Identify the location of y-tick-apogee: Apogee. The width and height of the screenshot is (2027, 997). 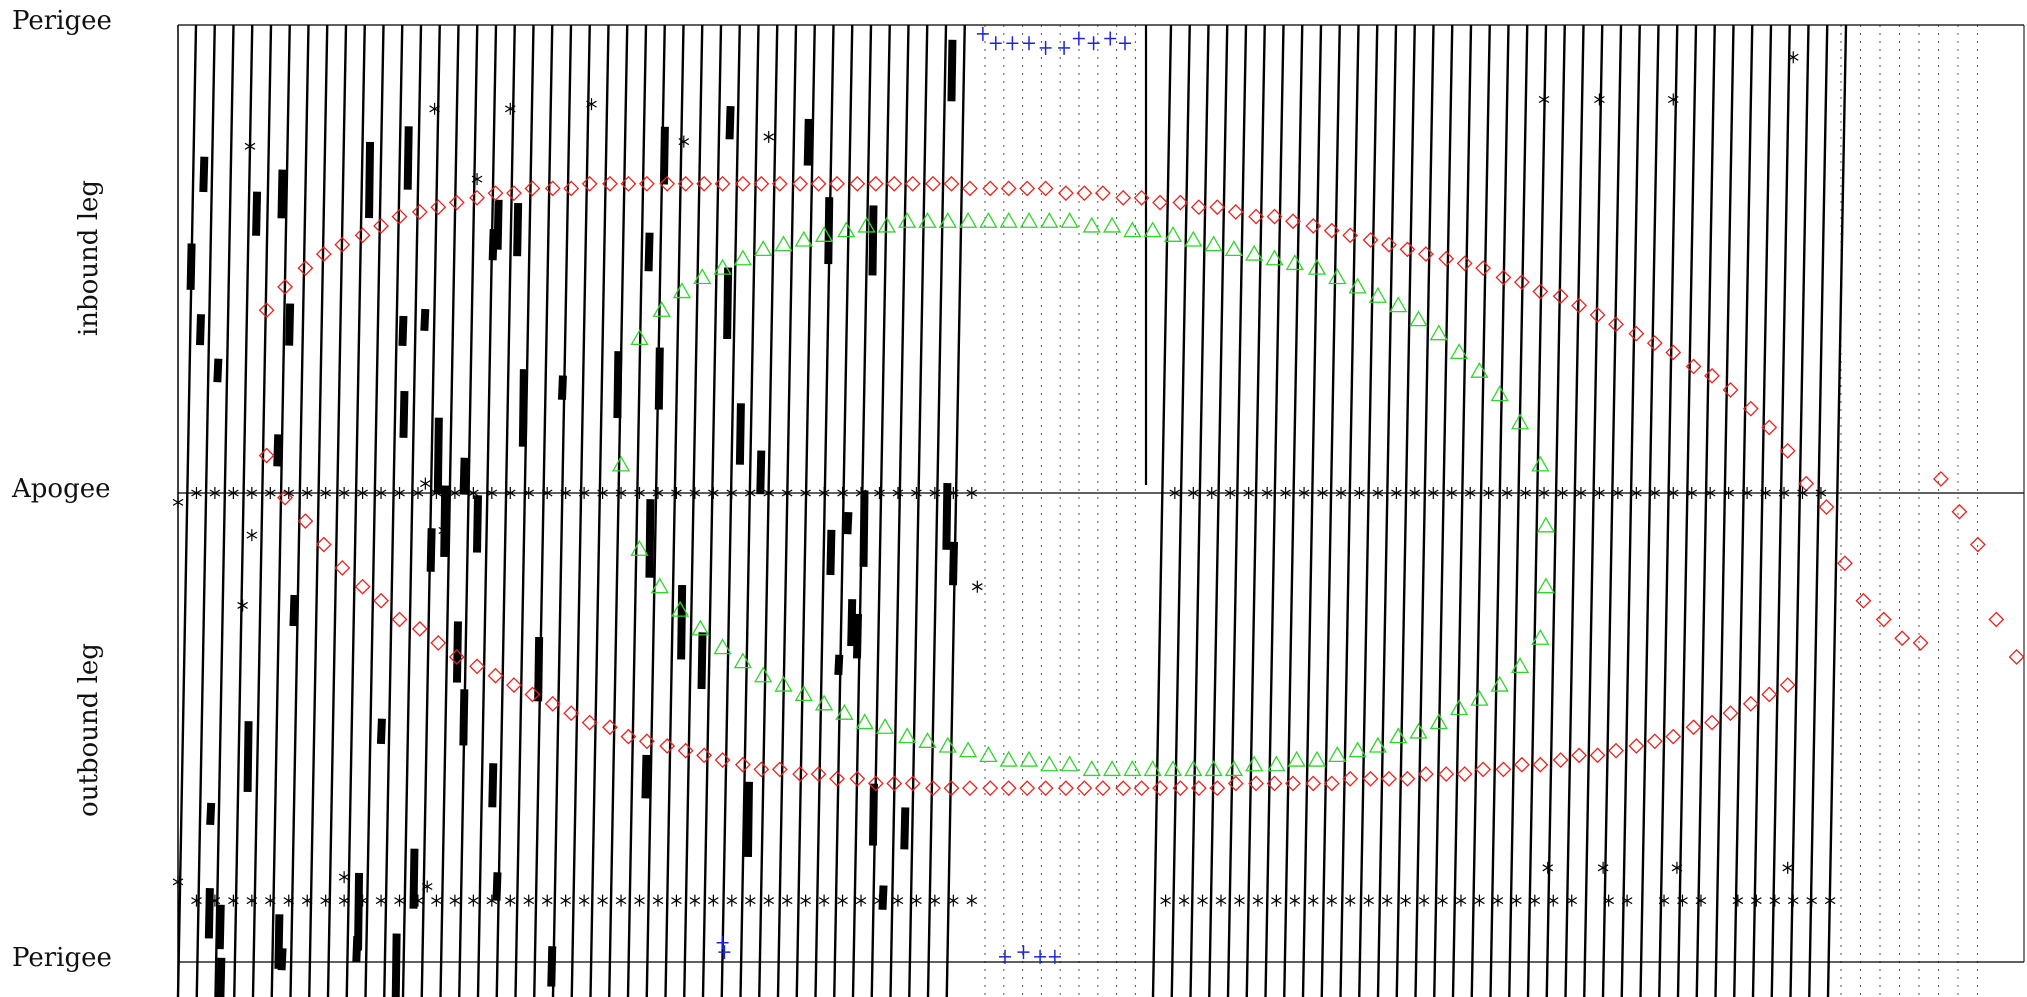
(61, 489).